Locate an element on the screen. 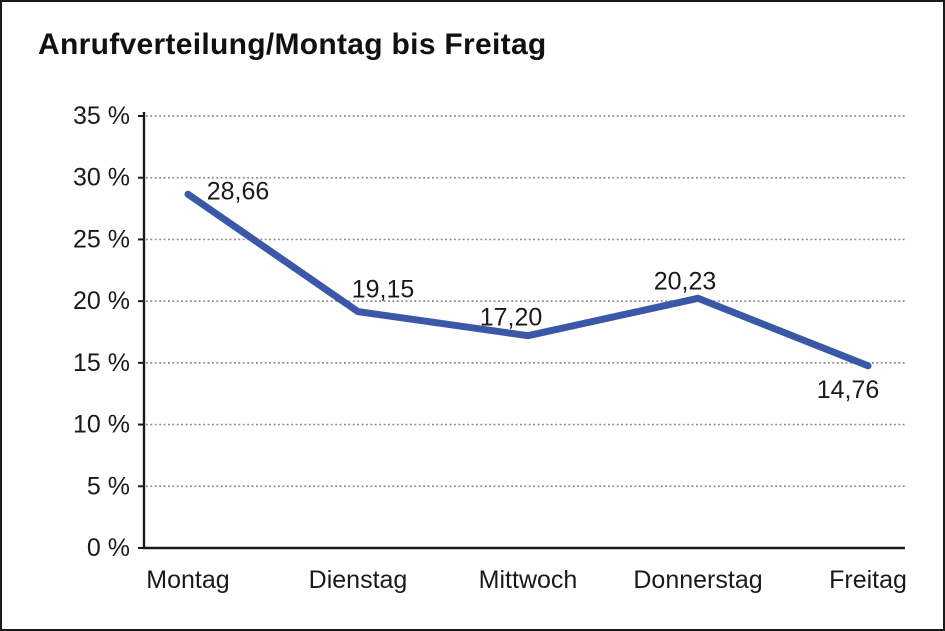 This screenshot has height=631, width=945. x-axis-label: Freitag is located at coordinates (868, 580).